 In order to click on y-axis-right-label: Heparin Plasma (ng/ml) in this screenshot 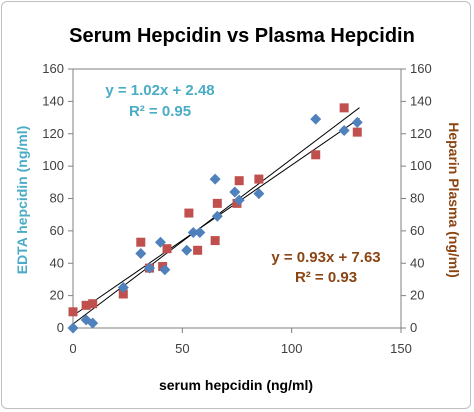, I will do `click(454, 200)`.